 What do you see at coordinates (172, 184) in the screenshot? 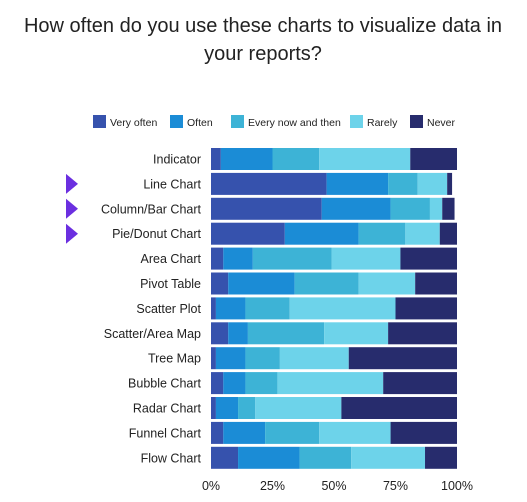
I see `category-label: Line Chart` at bounding box center [172, 184].